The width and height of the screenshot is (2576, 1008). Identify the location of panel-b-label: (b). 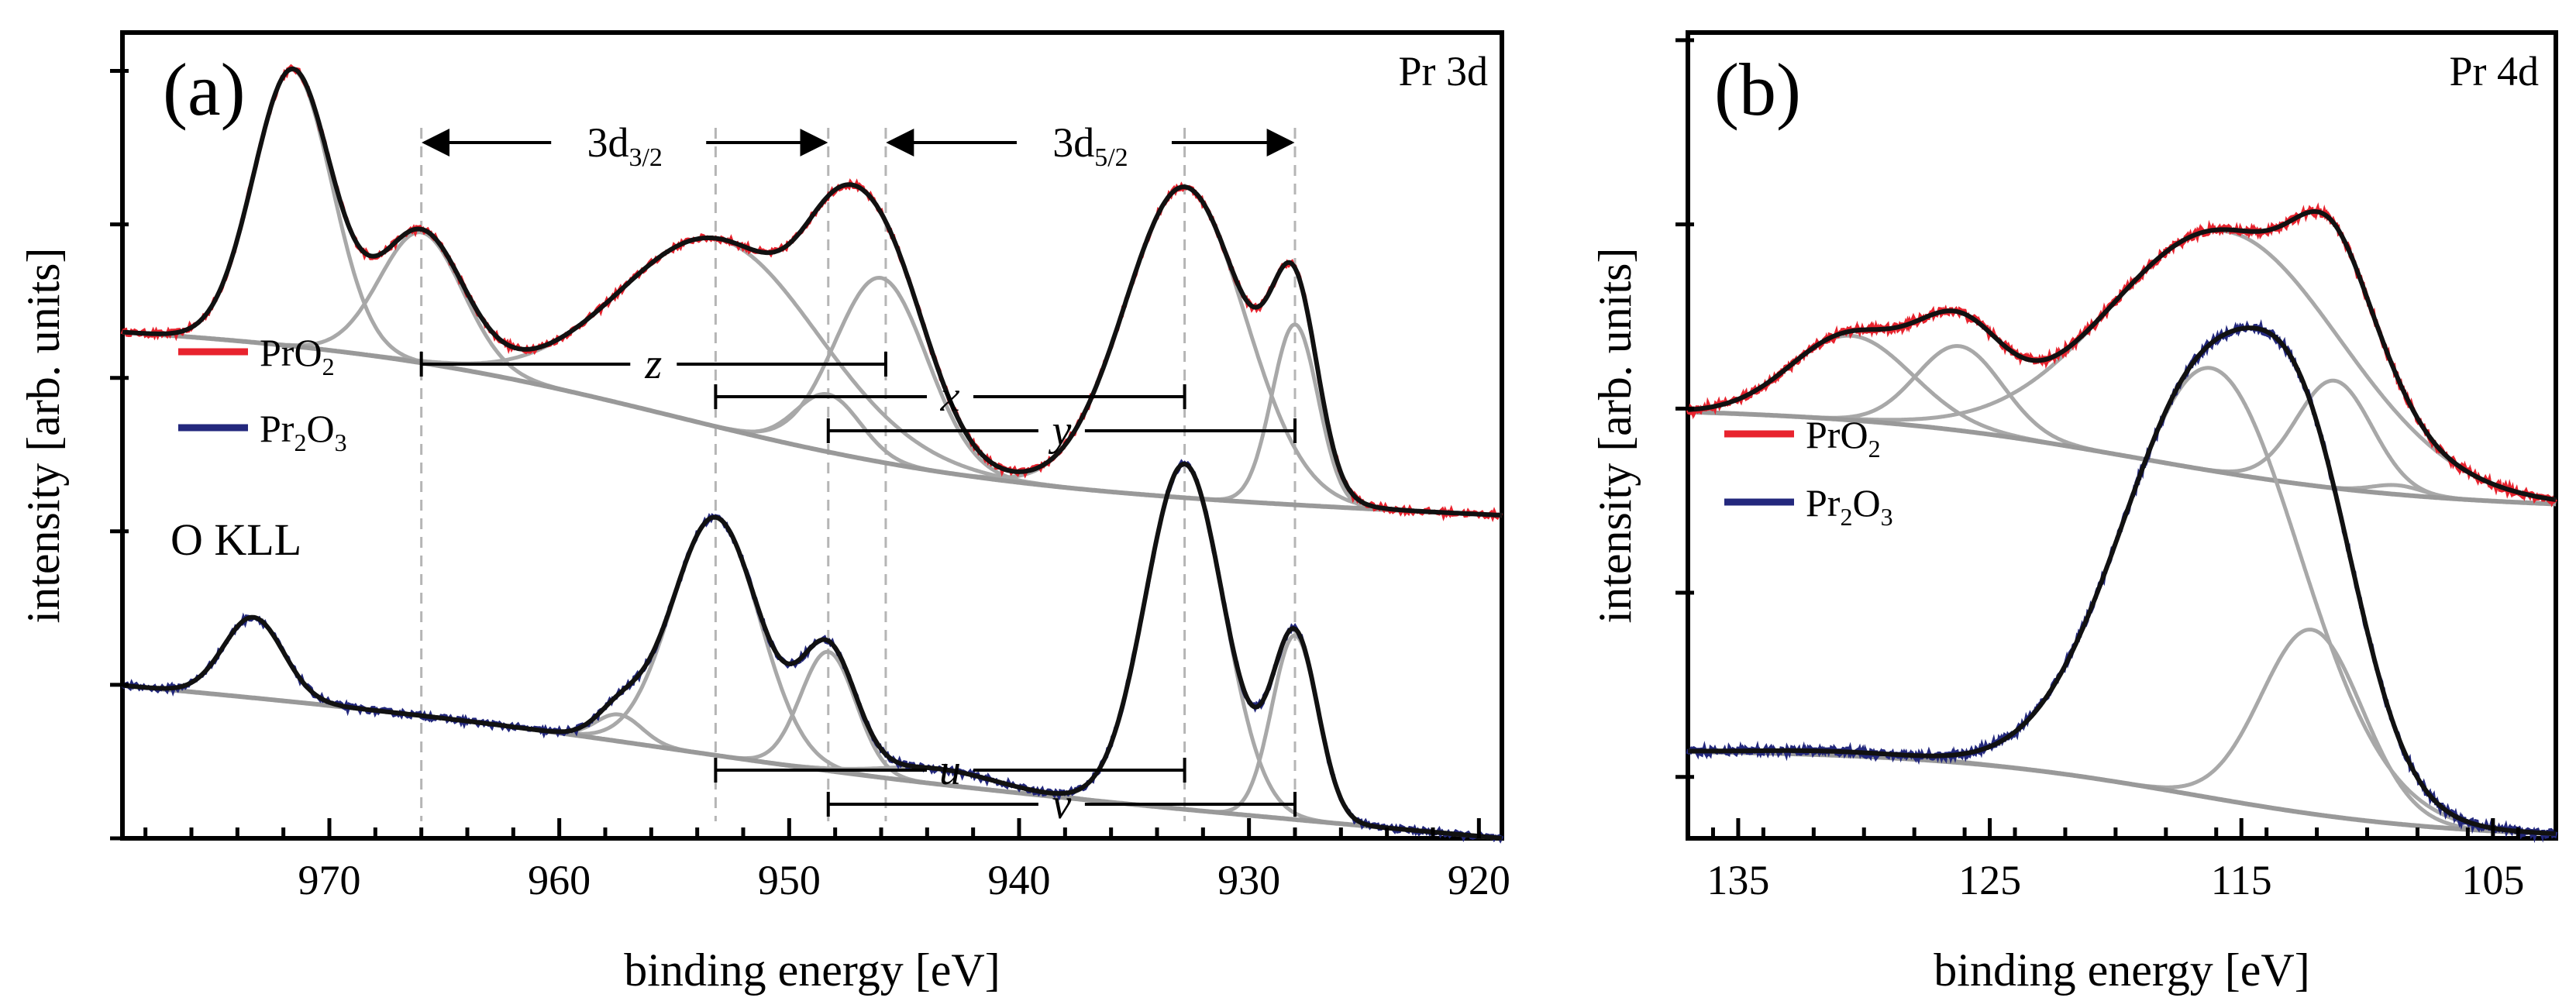
(1757, 90).